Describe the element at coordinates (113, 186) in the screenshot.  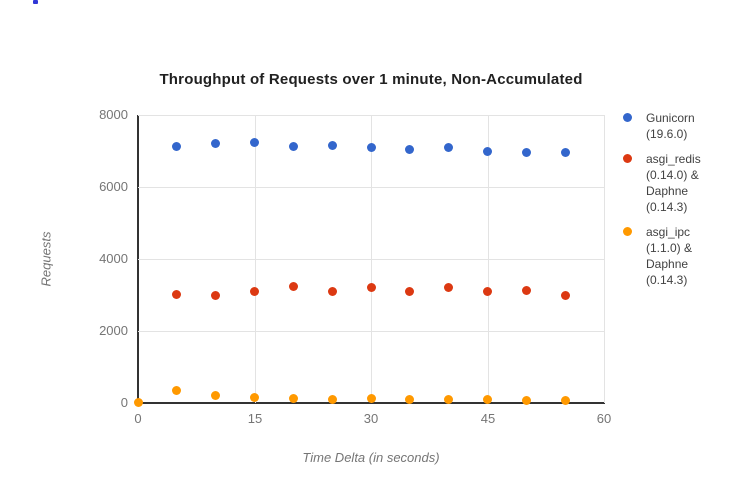
I see `y-tick-label: 6000` at that location.